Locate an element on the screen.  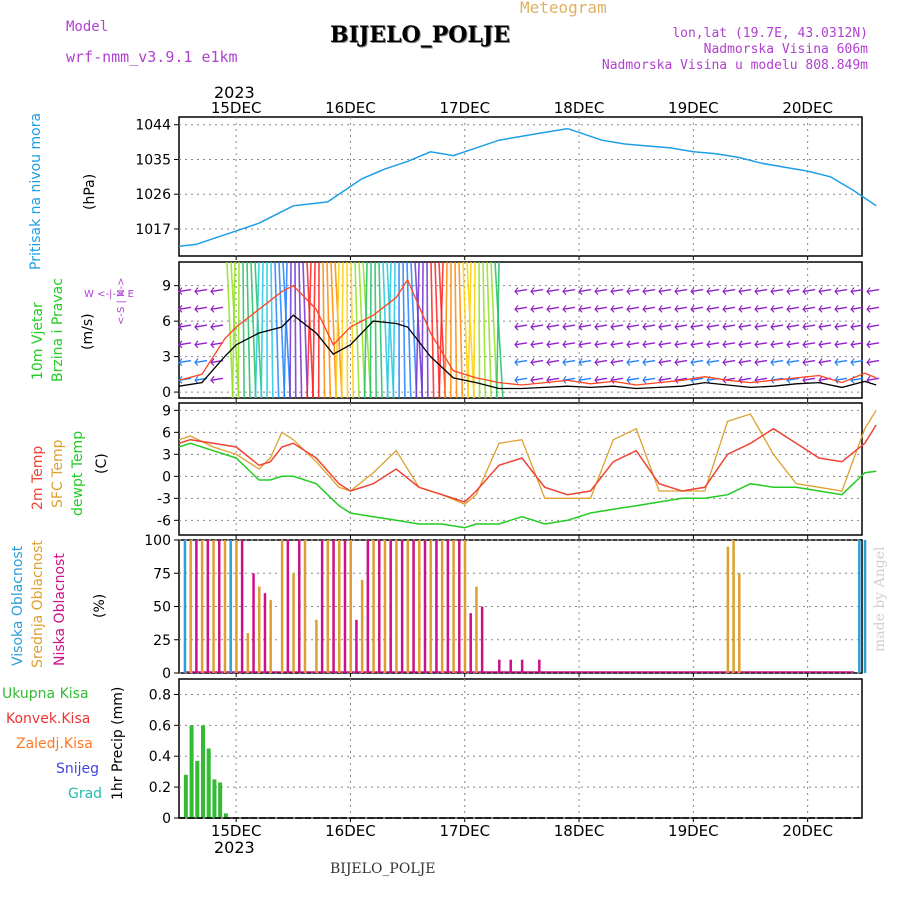
y-tick-label: 0.2 is located at coordinates (160, 788).